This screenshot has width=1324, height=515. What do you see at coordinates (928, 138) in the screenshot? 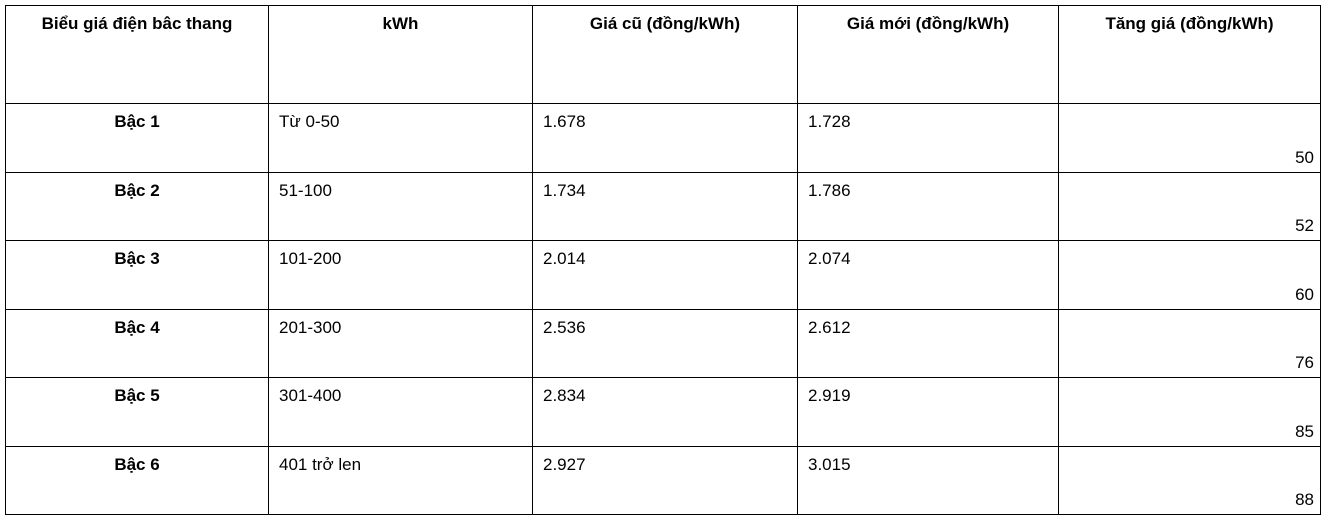
I see `table-cell: 1.728` at bounding box center [928, 138].